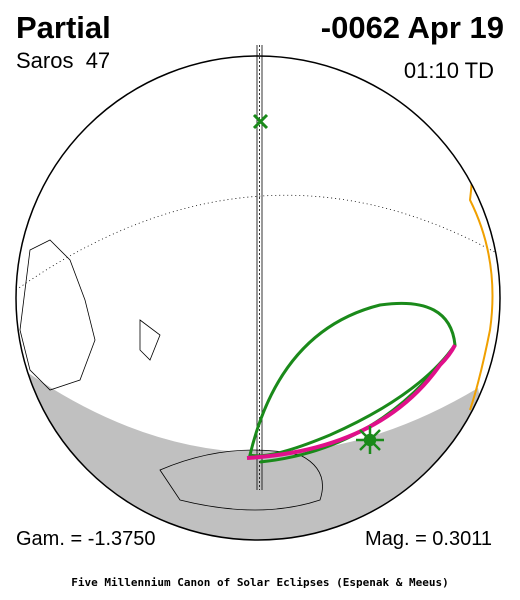  What do you see at coordinates (57, 315) in the screenshot?
I see `australia` at bounding box center [57, 315].